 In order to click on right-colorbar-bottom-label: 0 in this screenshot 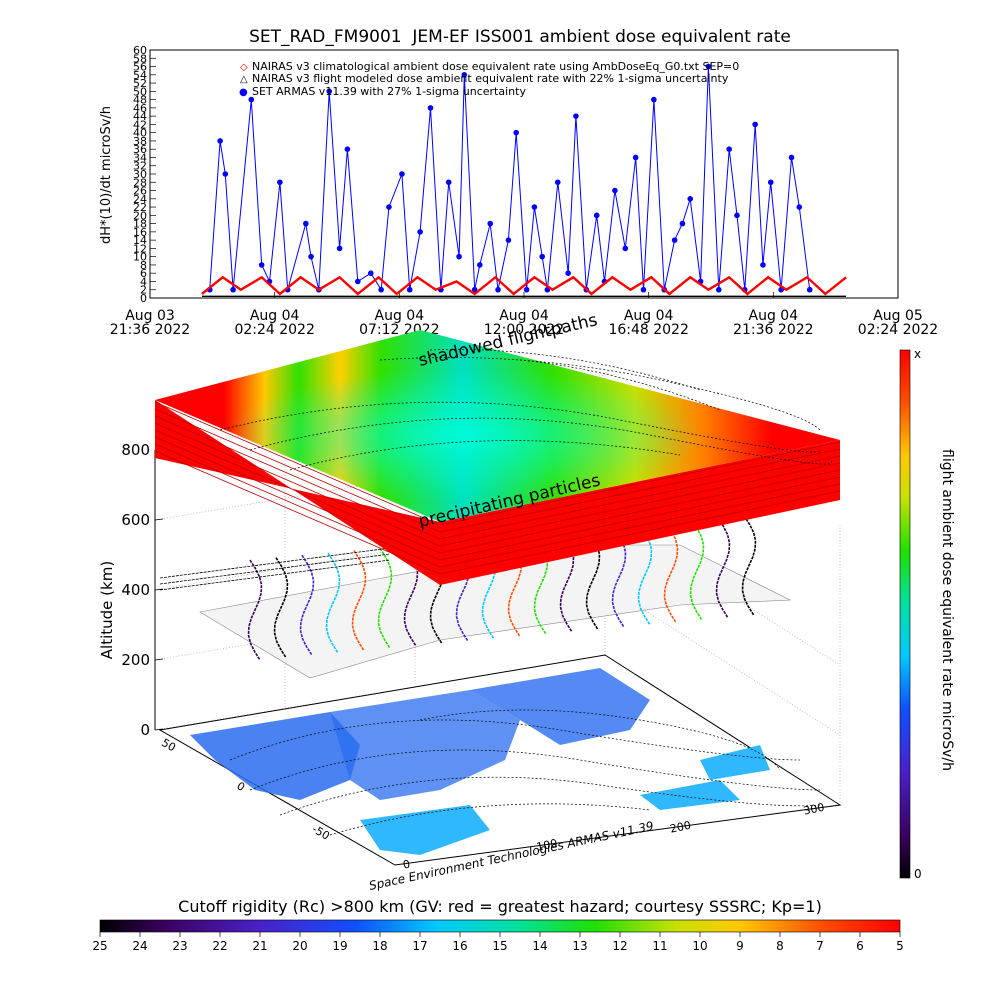, I will do `click(918, 874)`.